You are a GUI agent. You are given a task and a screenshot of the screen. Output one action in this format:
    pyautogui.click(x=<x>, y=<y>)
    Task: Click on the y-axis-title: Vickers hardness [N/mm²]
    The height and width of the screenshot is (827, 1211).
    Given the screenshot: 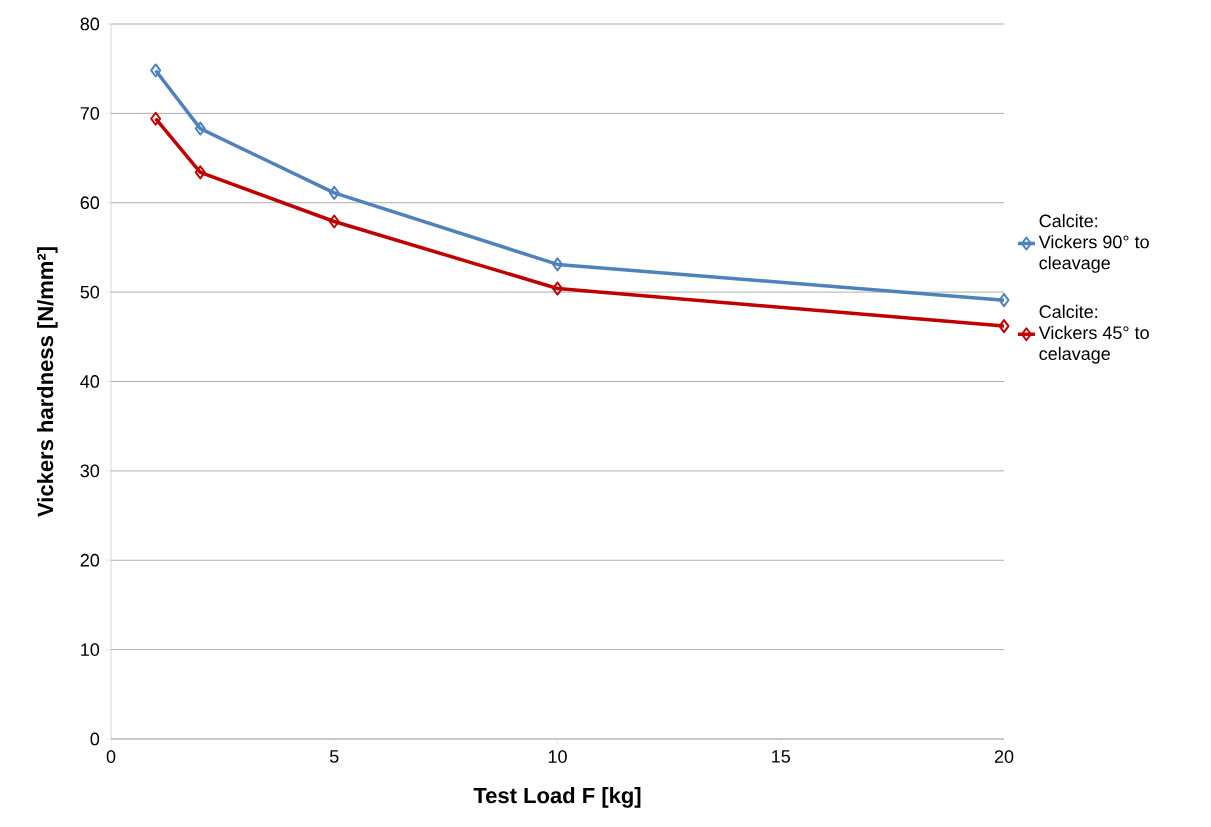 What is the action you would take?
    pyautogui.click(x=47, y=382)
    